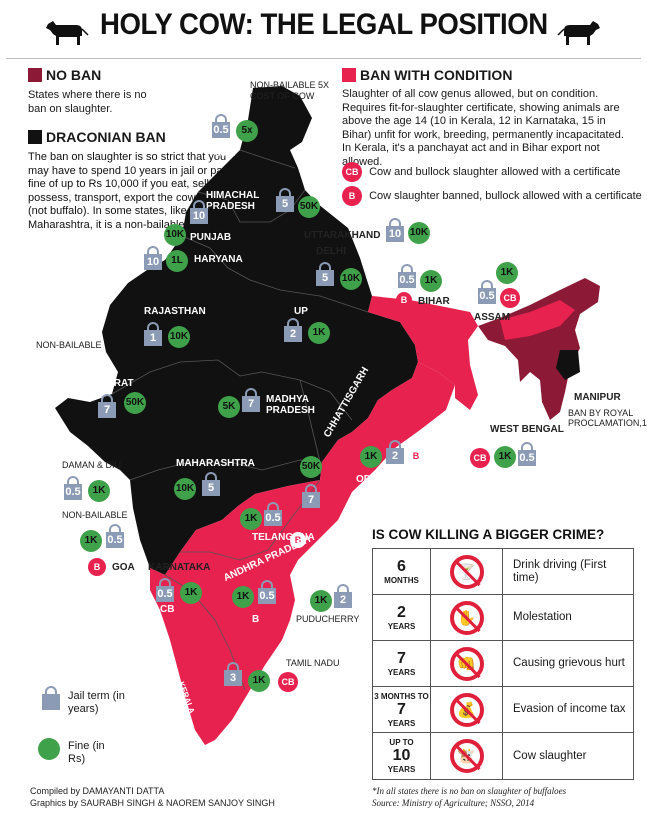 The height and width of the screenshot is (816, 647). I want to click on credit-compiled: Compiled by DAMAYANTI DATTA, so click(97, 791).